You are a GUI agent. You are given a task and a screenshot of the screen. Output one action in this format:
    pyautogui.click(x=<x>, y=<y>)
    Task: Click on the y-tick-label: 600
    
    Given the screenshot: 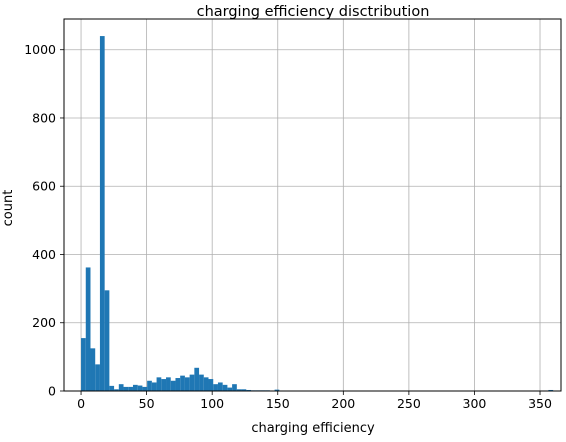 What is the action you would take?
    pyautogui.click(x=44, y=186)
    